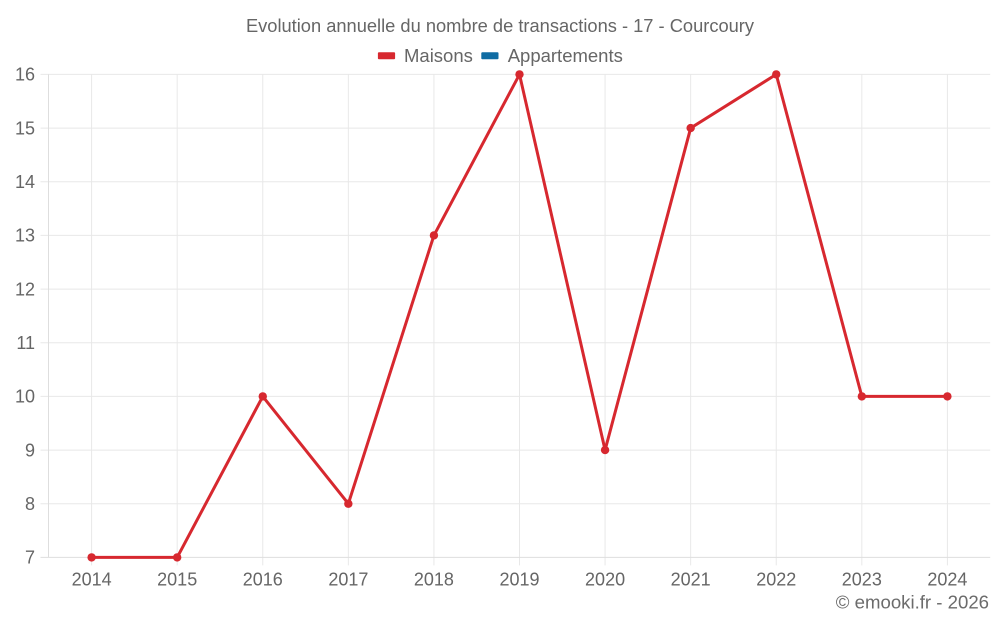  I want to click on svg-text: 9, so click(30, 450).